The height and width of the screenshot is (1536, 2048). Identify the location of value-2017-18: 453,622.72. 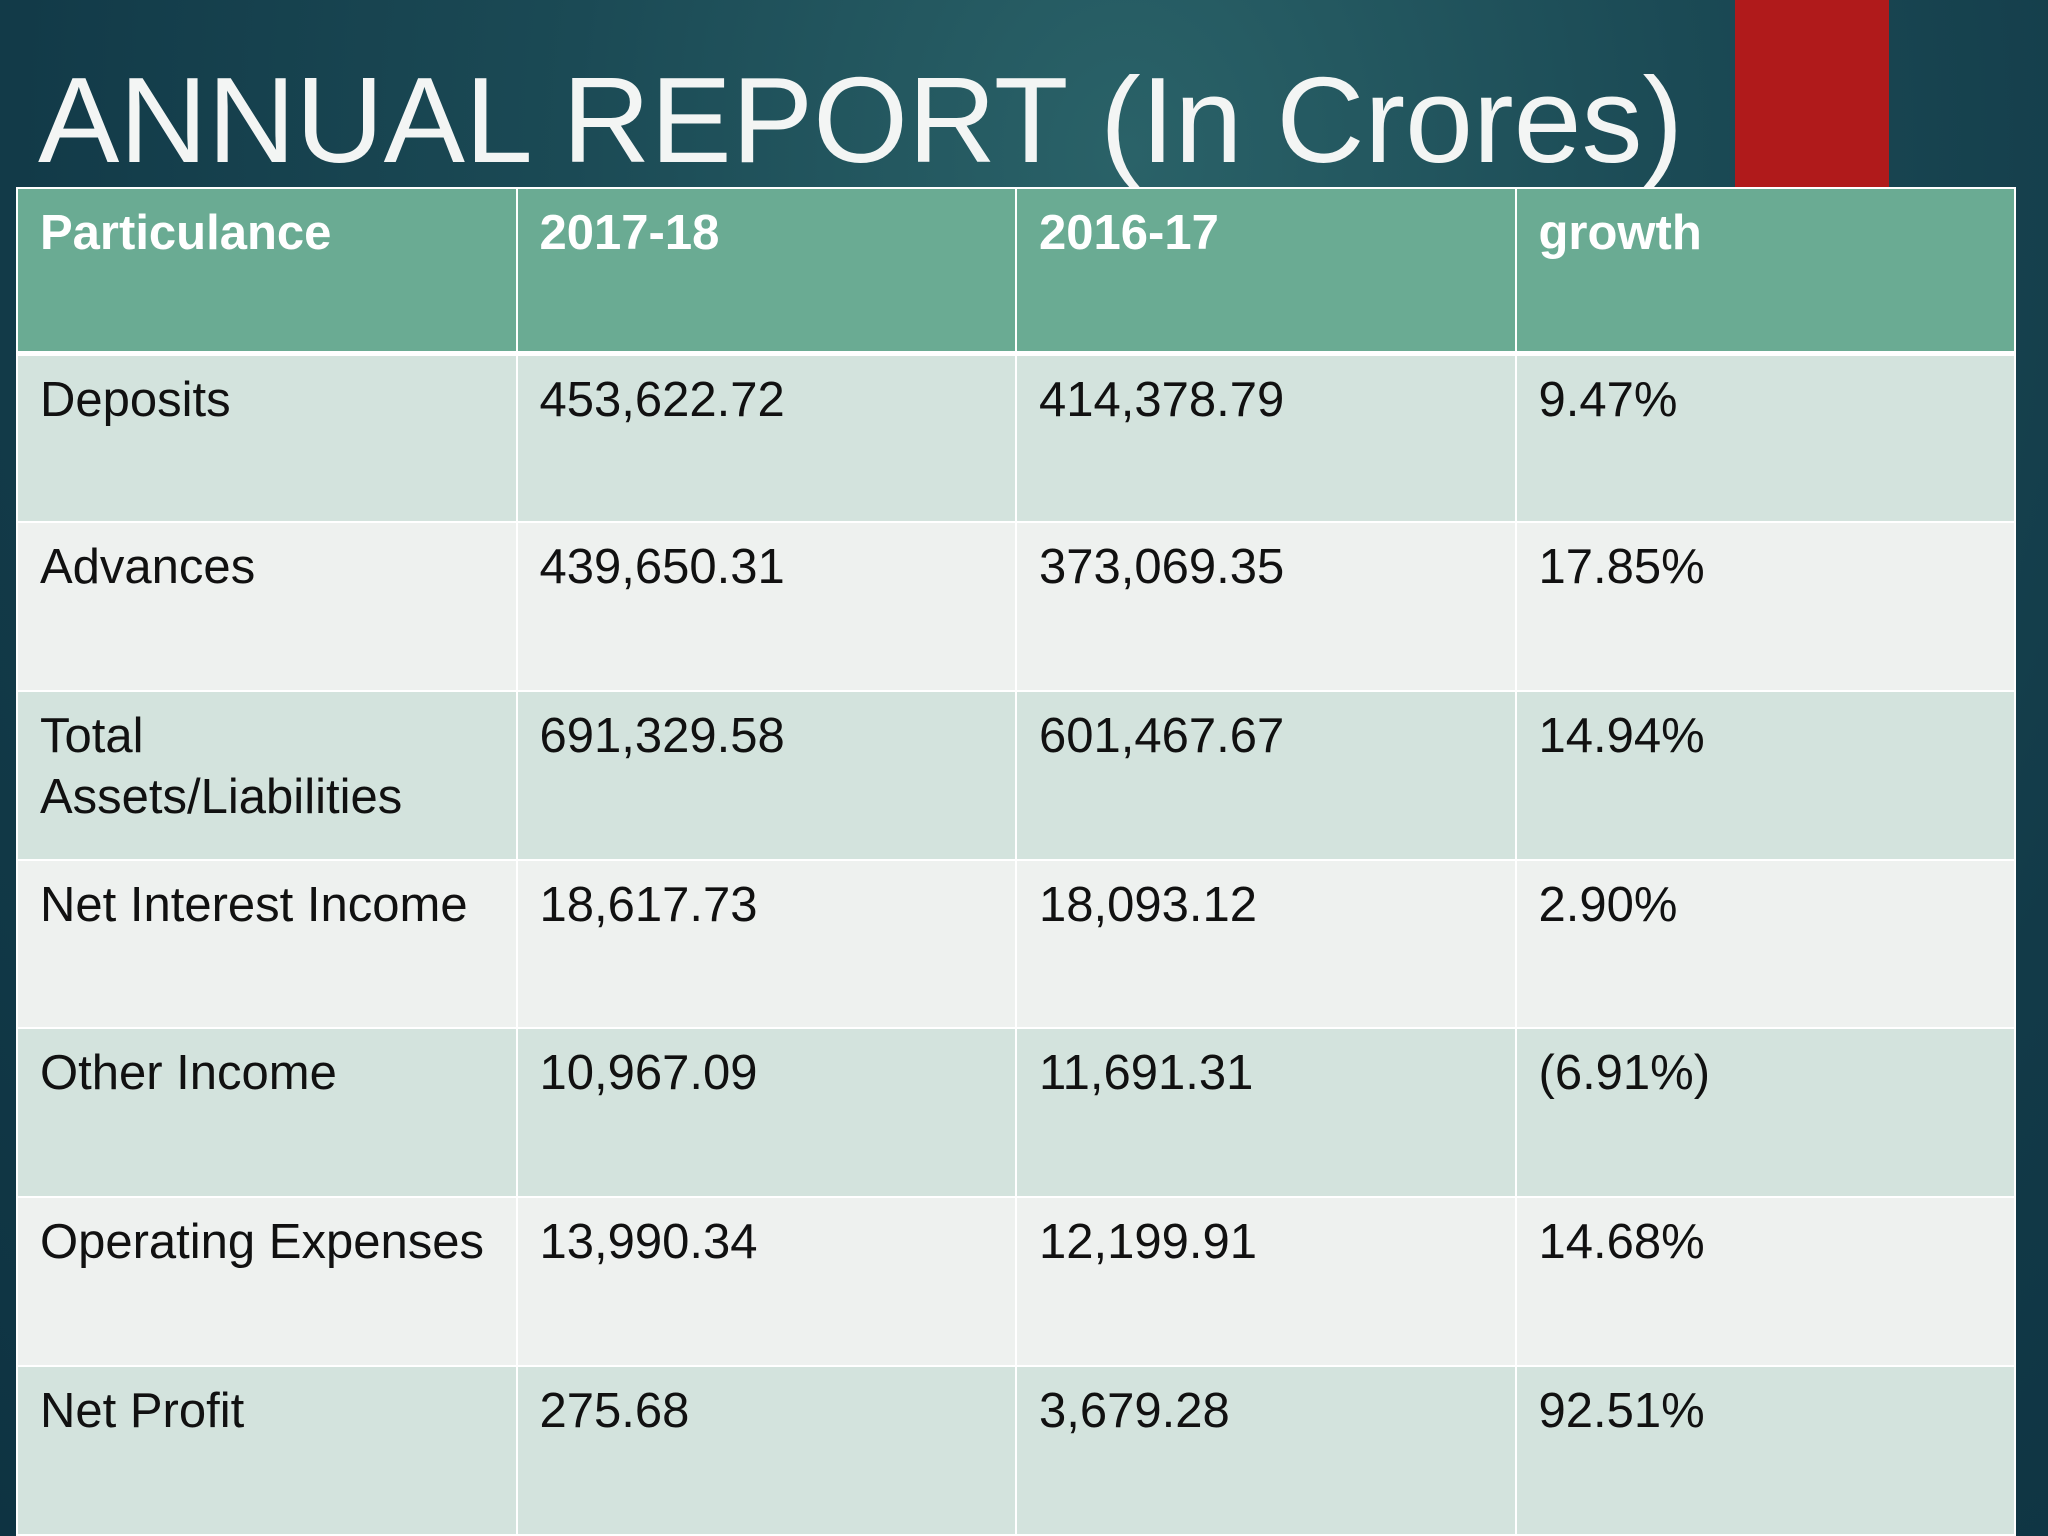
(766, 437).